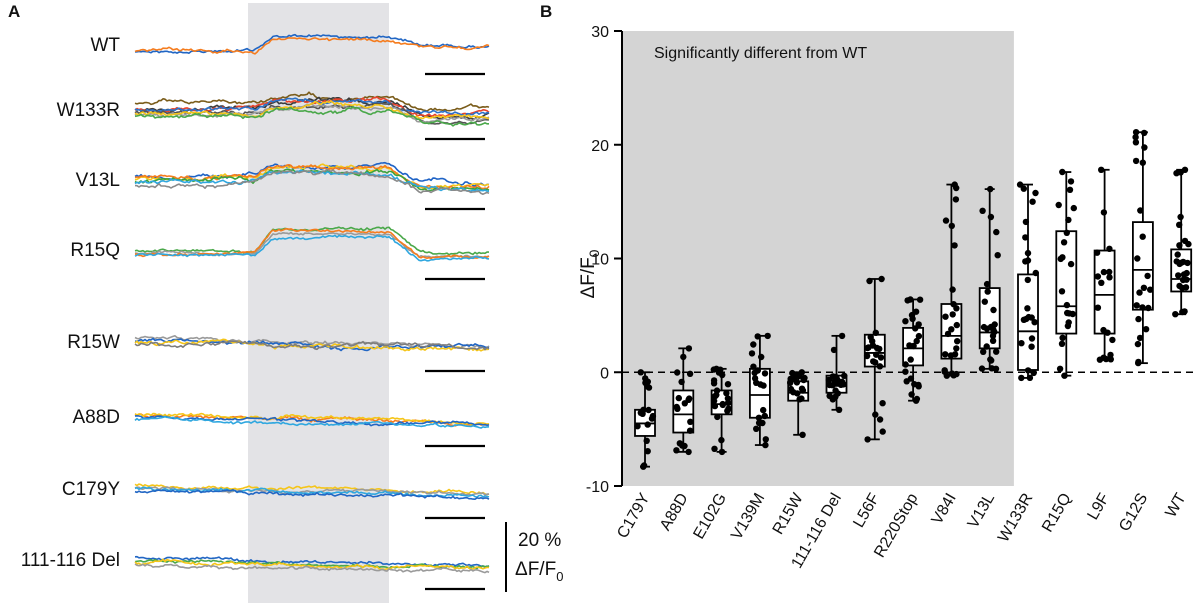  Describe the element at coordinates (95, 250) in the screenshot. I see `trace-label-3: R15Q` at that location.